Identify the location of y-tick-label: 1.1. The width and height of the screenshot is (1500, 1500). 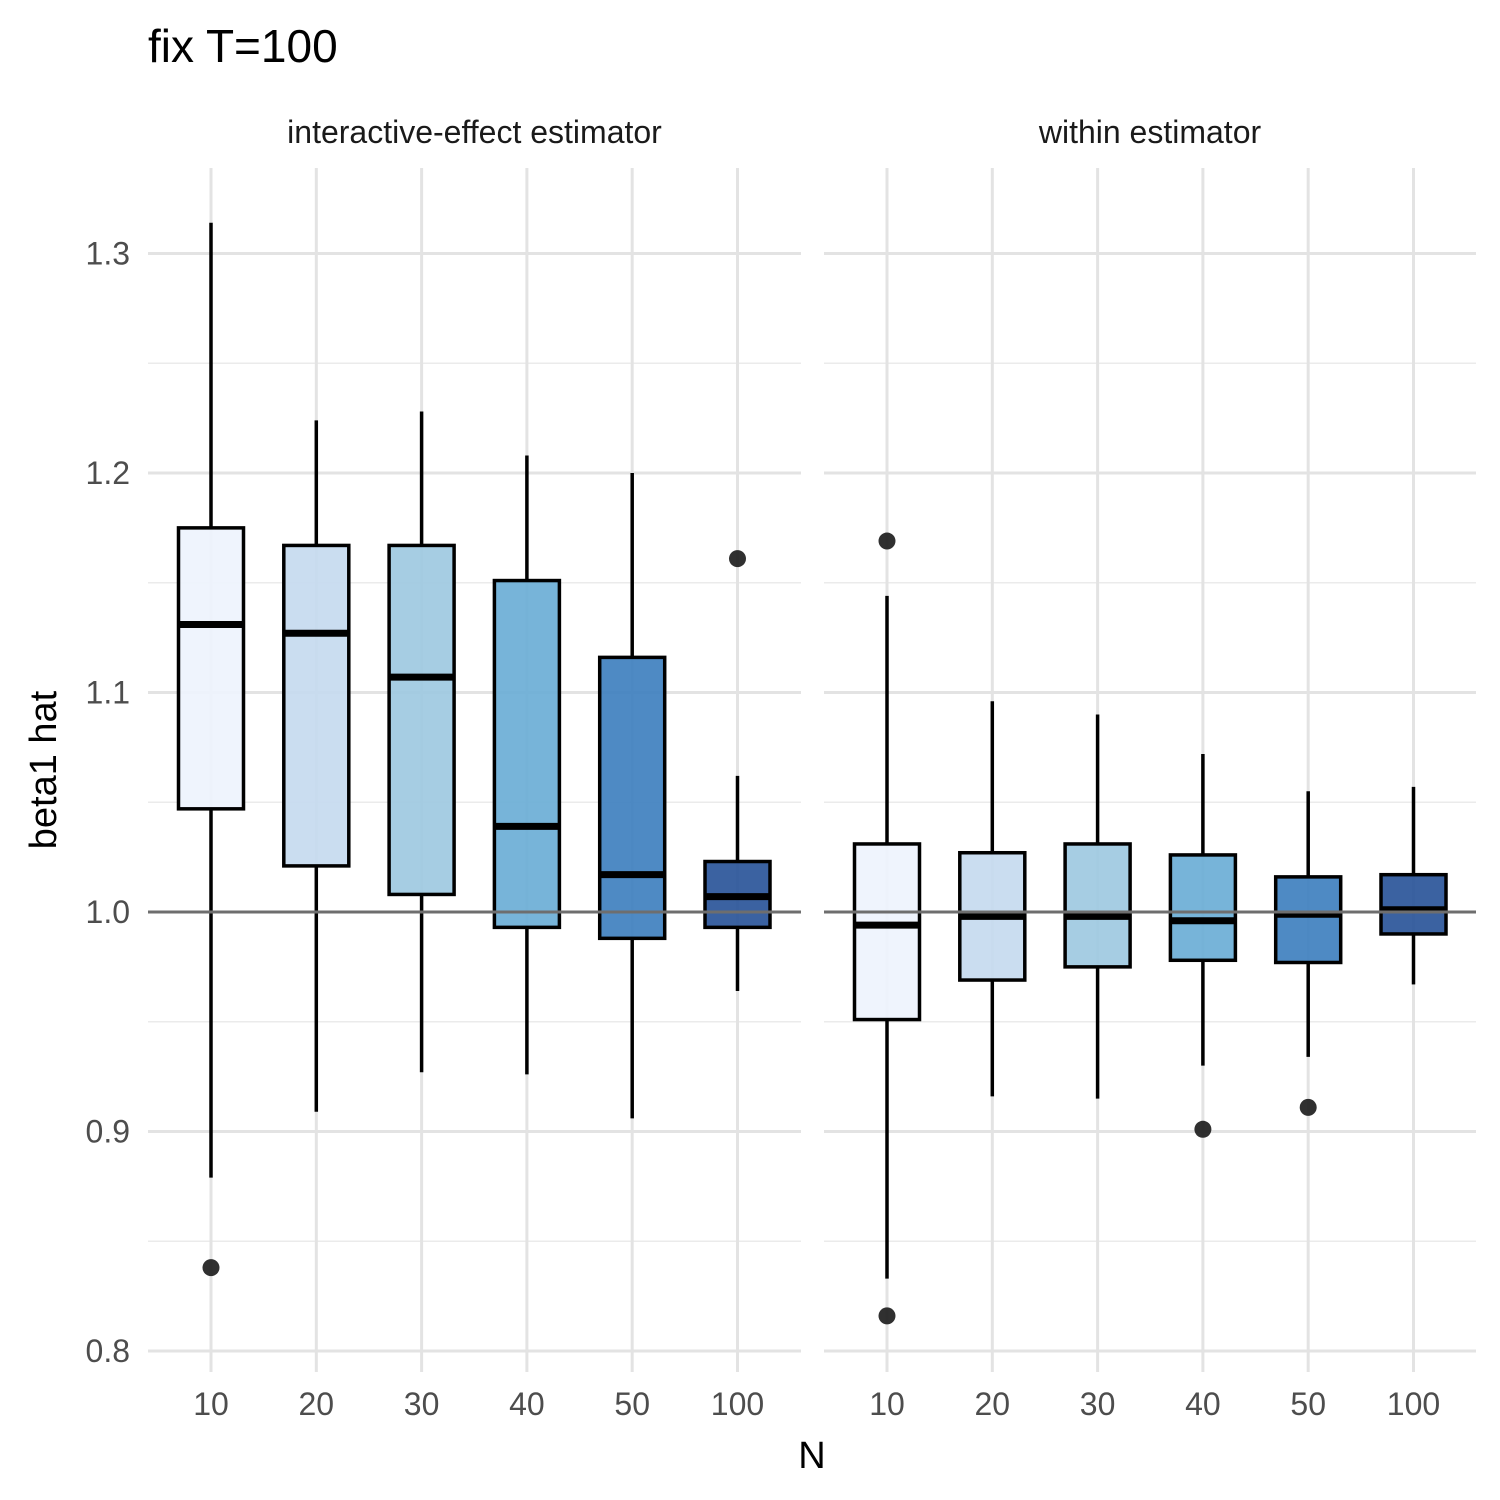
(108, 693).